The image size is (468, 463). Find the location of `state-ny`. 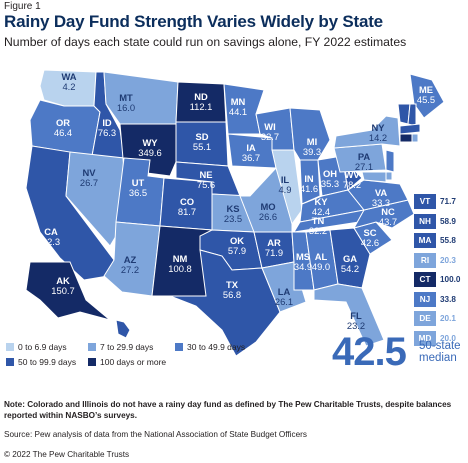

state-ny is located at coordinates (367, 132).